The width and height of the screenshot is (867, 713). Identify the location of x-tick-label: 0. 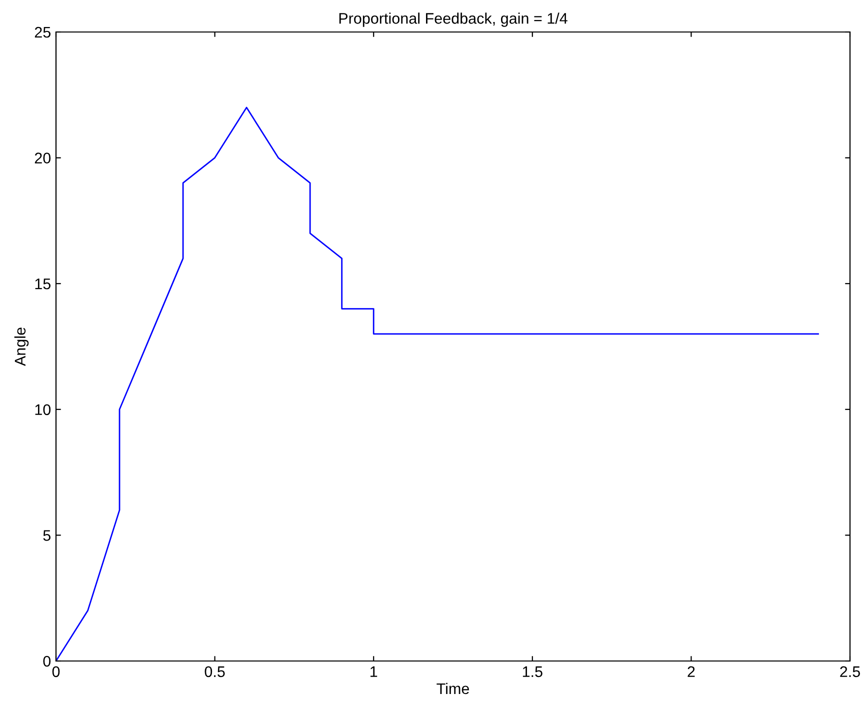
(56, 672).